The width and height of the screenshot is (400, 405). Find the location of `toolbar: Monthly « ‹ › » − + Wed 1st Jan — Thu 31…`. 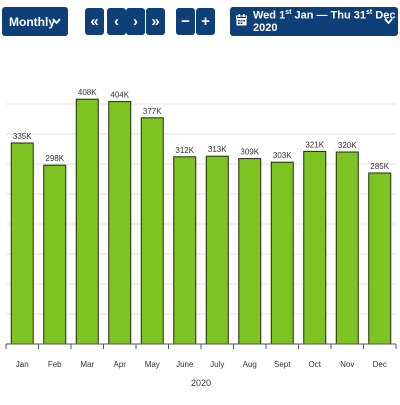

toolbar: Monthly « ‹ › » − + Wed 1st Jan — Thu 31… is located at coordinates (200, 22).